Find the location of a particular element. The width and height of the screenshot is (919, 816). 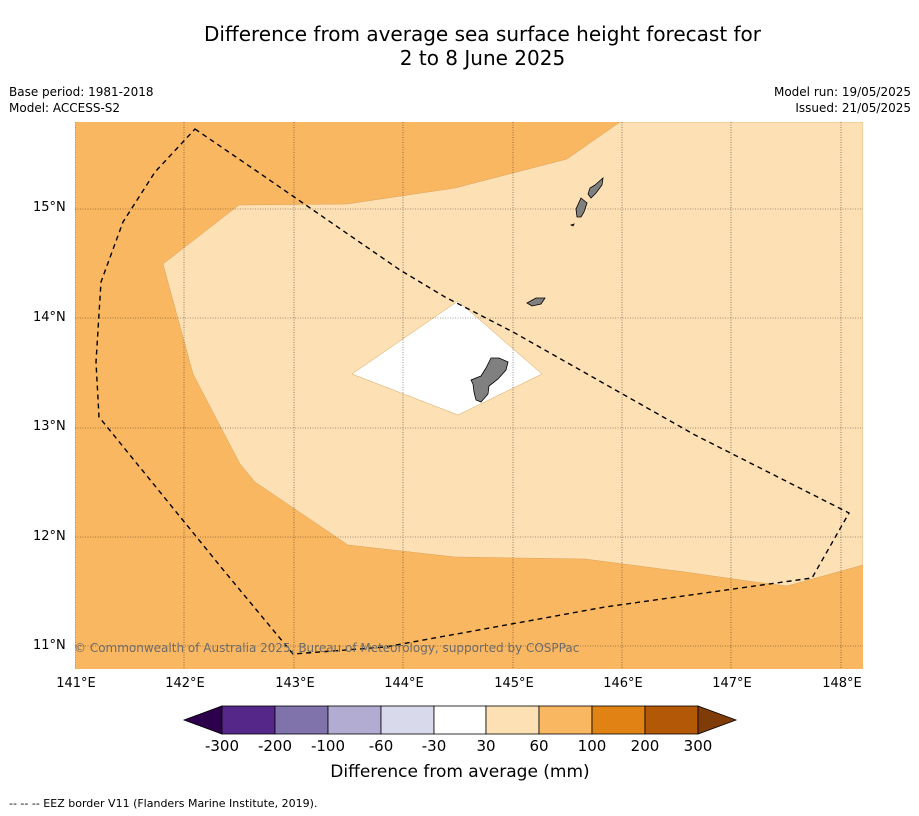

colorbar-cell-neutral is located at coordinates (460, 720).